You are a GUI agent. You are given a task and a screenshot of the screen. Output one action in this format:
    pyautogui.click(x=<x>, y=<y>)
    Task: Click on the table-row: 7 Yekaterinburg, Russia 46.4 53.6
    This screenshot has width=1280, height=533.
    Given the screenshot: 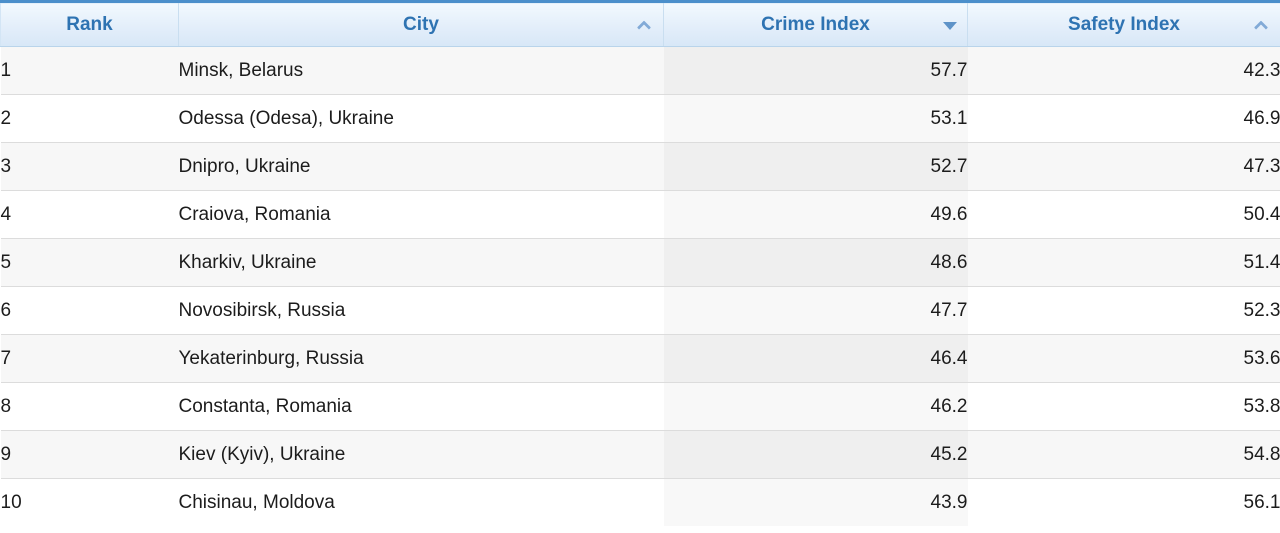 What is the action you would take?
    pyautogui.click(x=640, y=358)
    